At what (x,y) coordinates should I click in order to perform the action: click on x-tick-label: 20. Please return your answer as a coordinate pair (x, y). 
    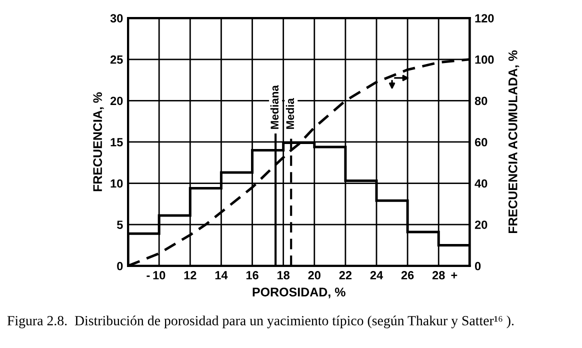
    Looking at the image, I should click on (314, 275).